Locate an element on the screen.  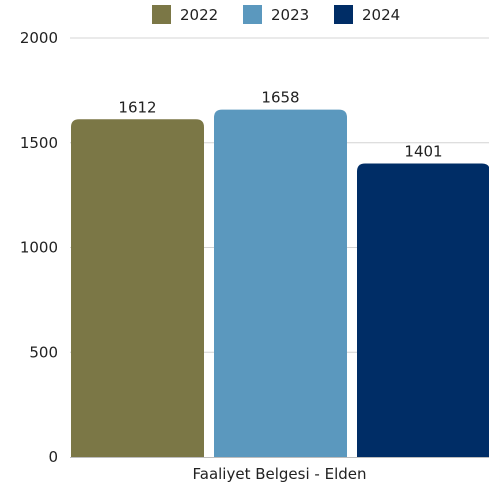
y-tick-label: 0 is located at coordinates (53, 457).